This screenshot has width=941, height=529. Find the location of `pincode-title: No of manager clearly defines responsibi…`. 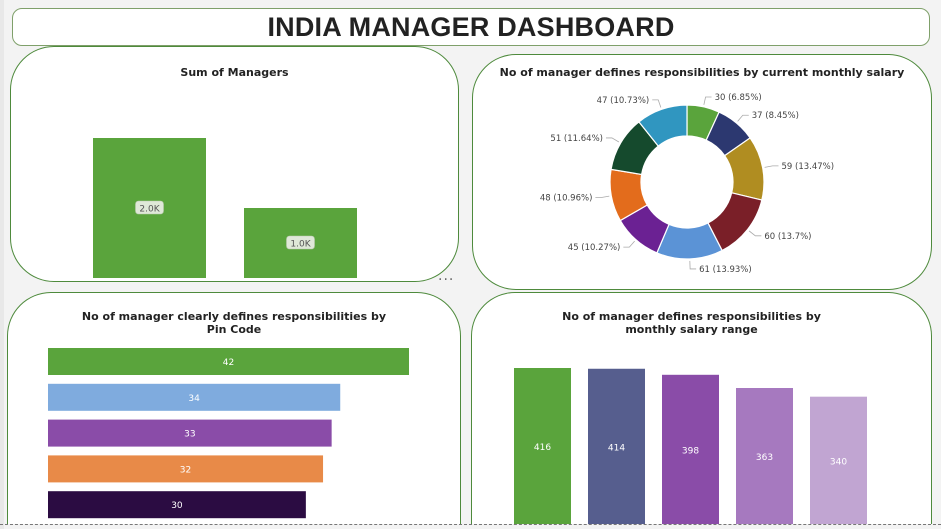

pincode-title: No of manager clearly defines responsibi… is located at coordinates (234, 323).